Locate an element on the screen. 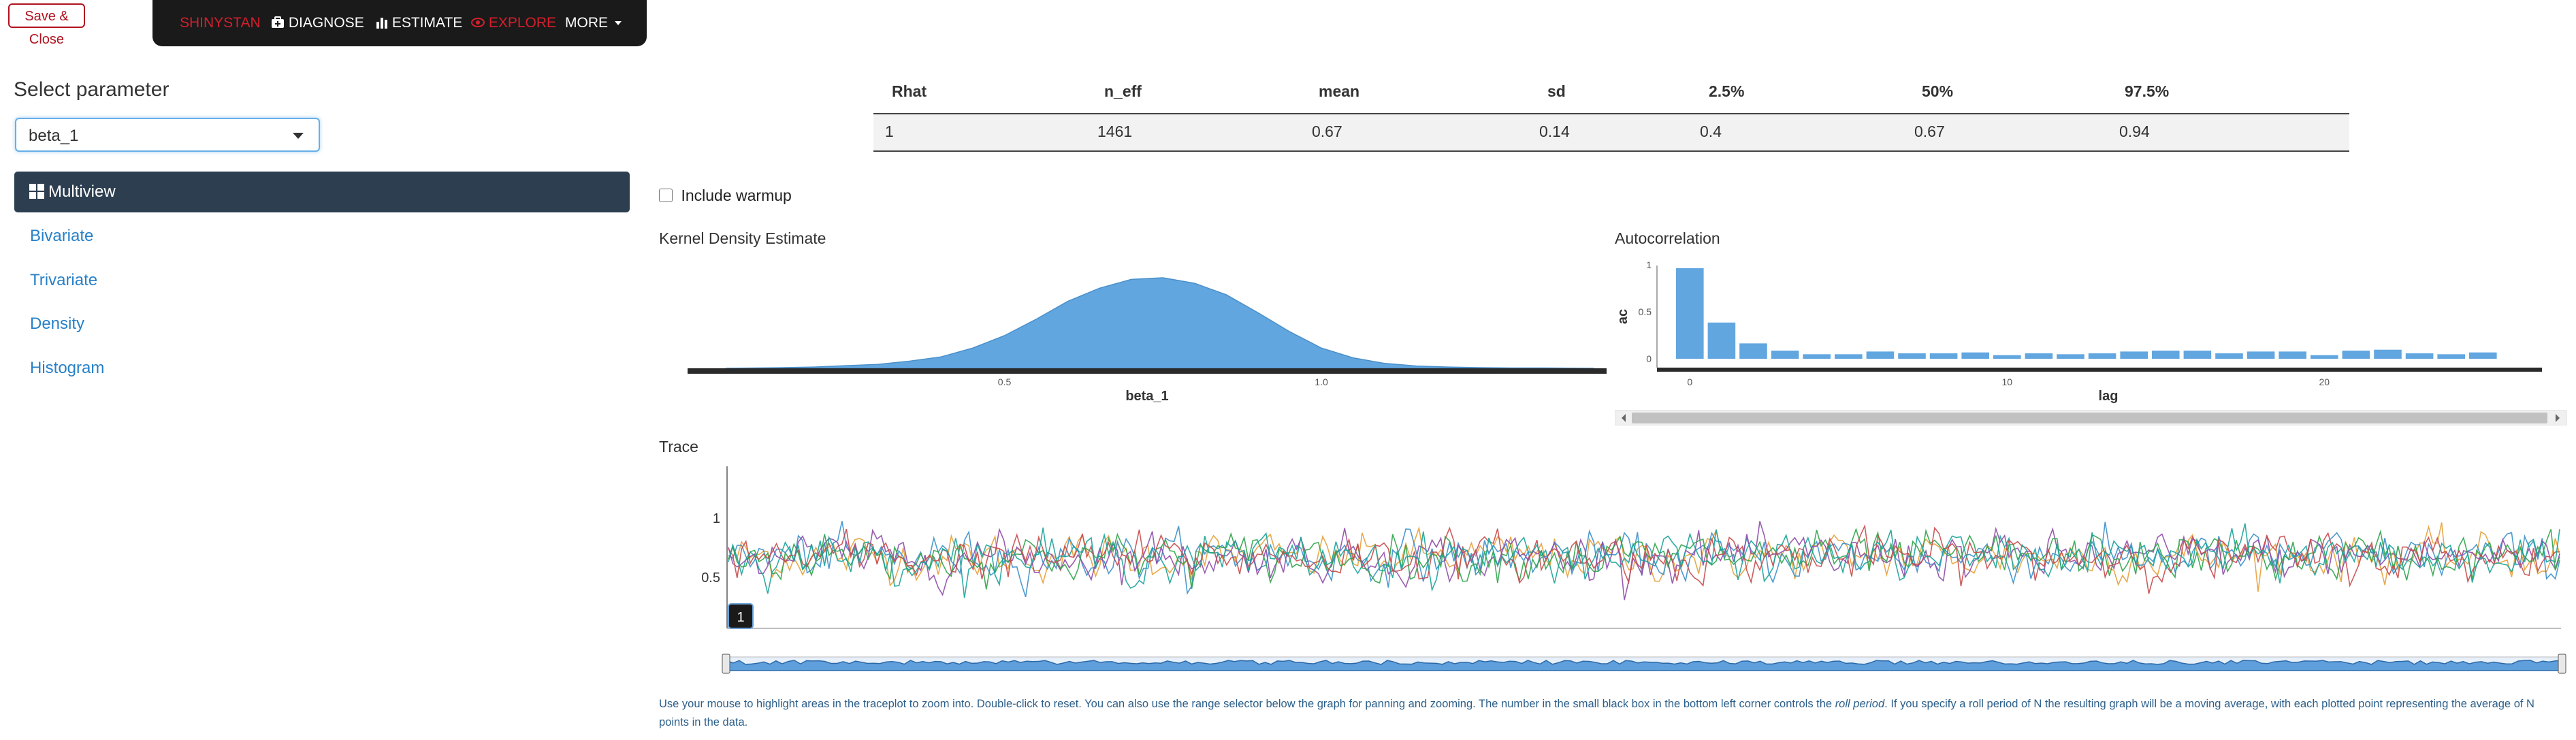  sidebar-item-label: Multiview is located at coordinates (82, 191).